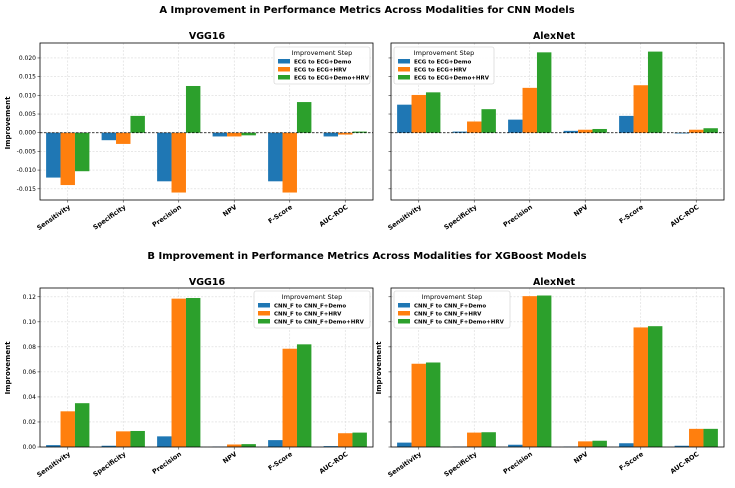 The height and width of the screenshot is (488, 735). I want to click on bar-ecg-to-ecg-demo-hrv-f-score, so click(304, 117).